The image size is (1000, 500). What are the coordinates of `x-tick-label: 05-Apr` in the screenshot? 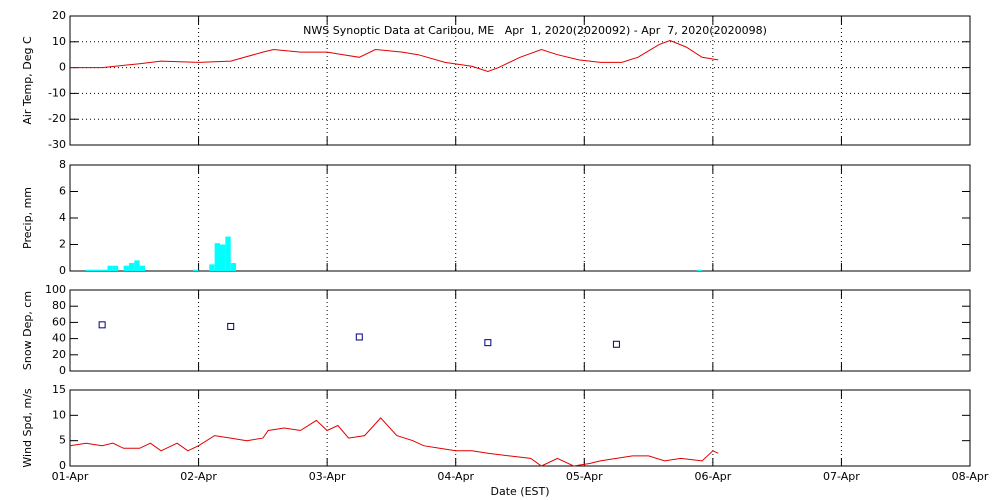 It's located at (584, 476).